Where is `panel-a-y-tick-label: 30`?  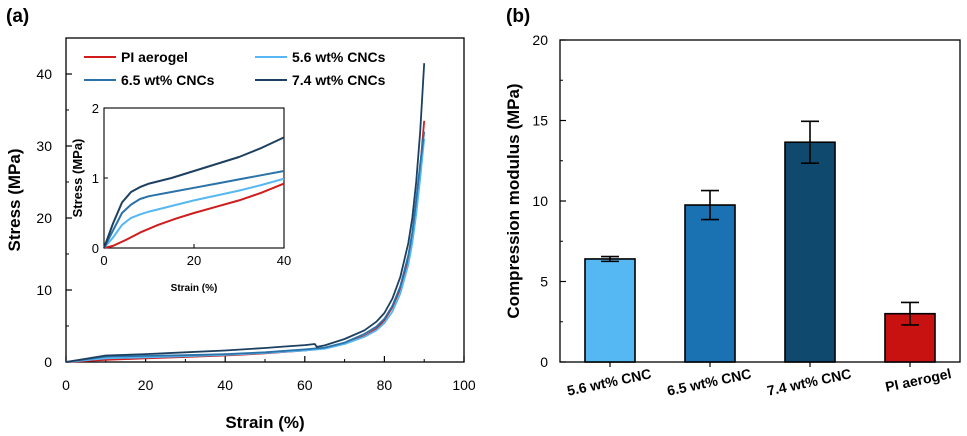
panel-a-y-tick-label: 30 is located at coordinates (44, 146).